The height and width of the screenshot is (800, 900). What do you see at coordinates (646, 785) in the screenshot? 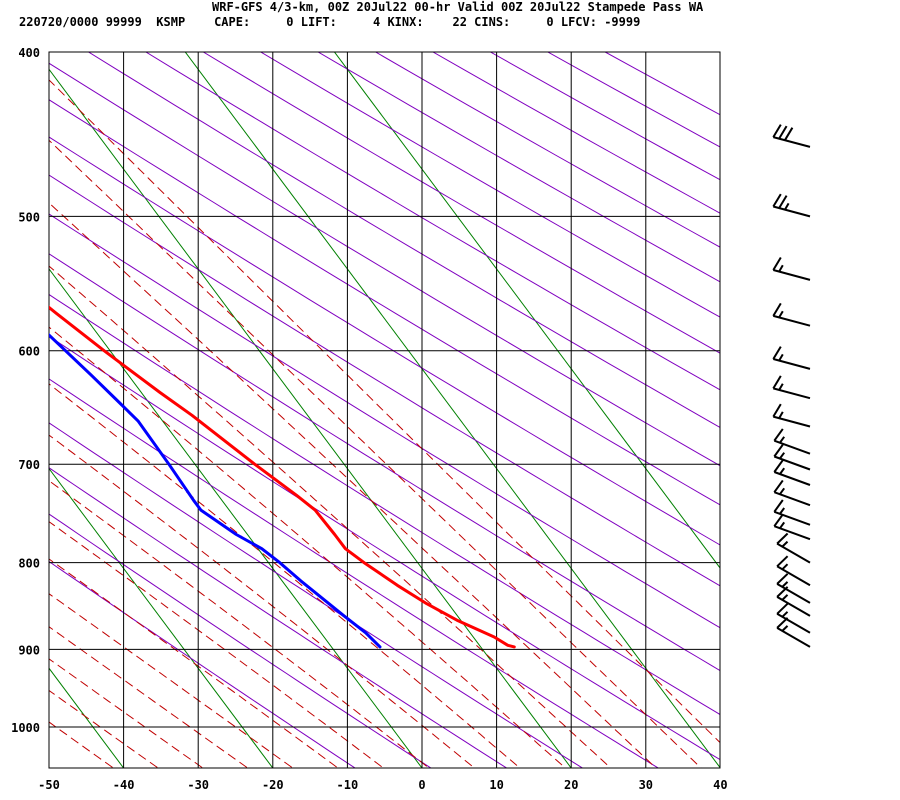
I see `temperature-tick-label: 30` at bounding box center [646, 785].